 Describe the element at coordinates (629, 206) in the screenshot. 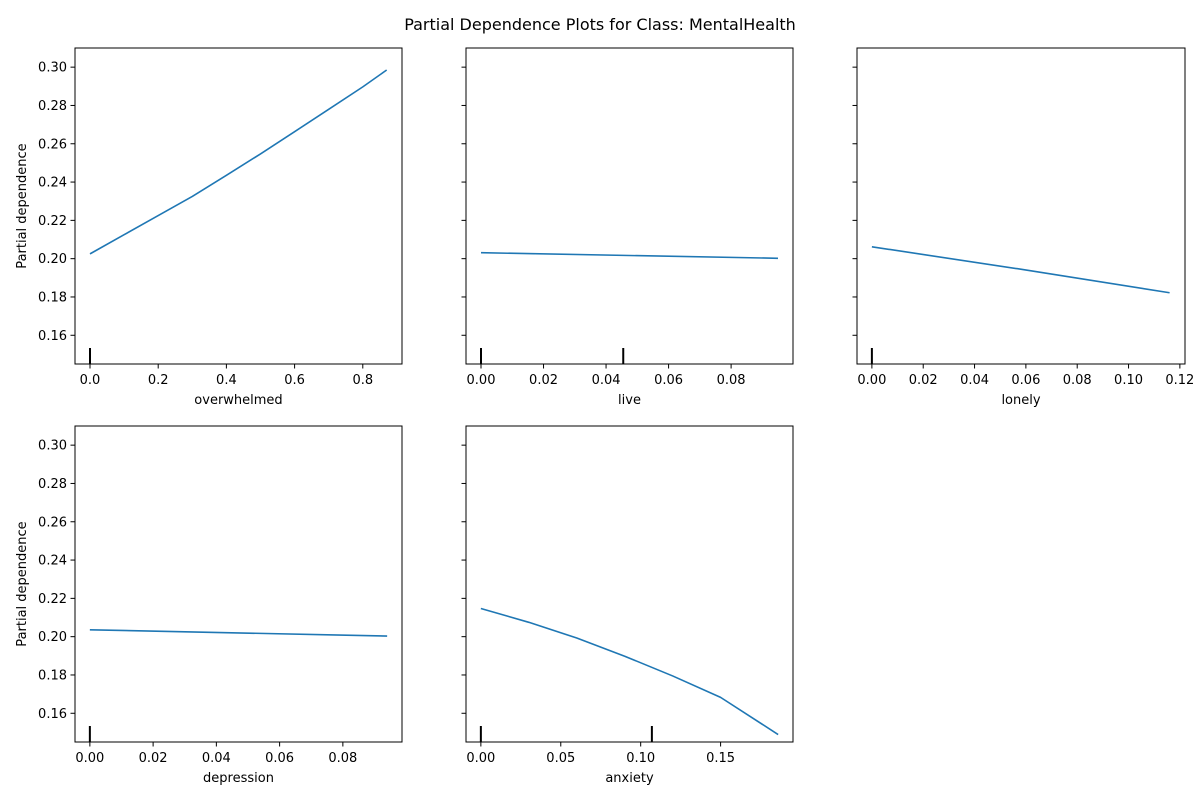

I see `panel-1-axes-frame` at that location.